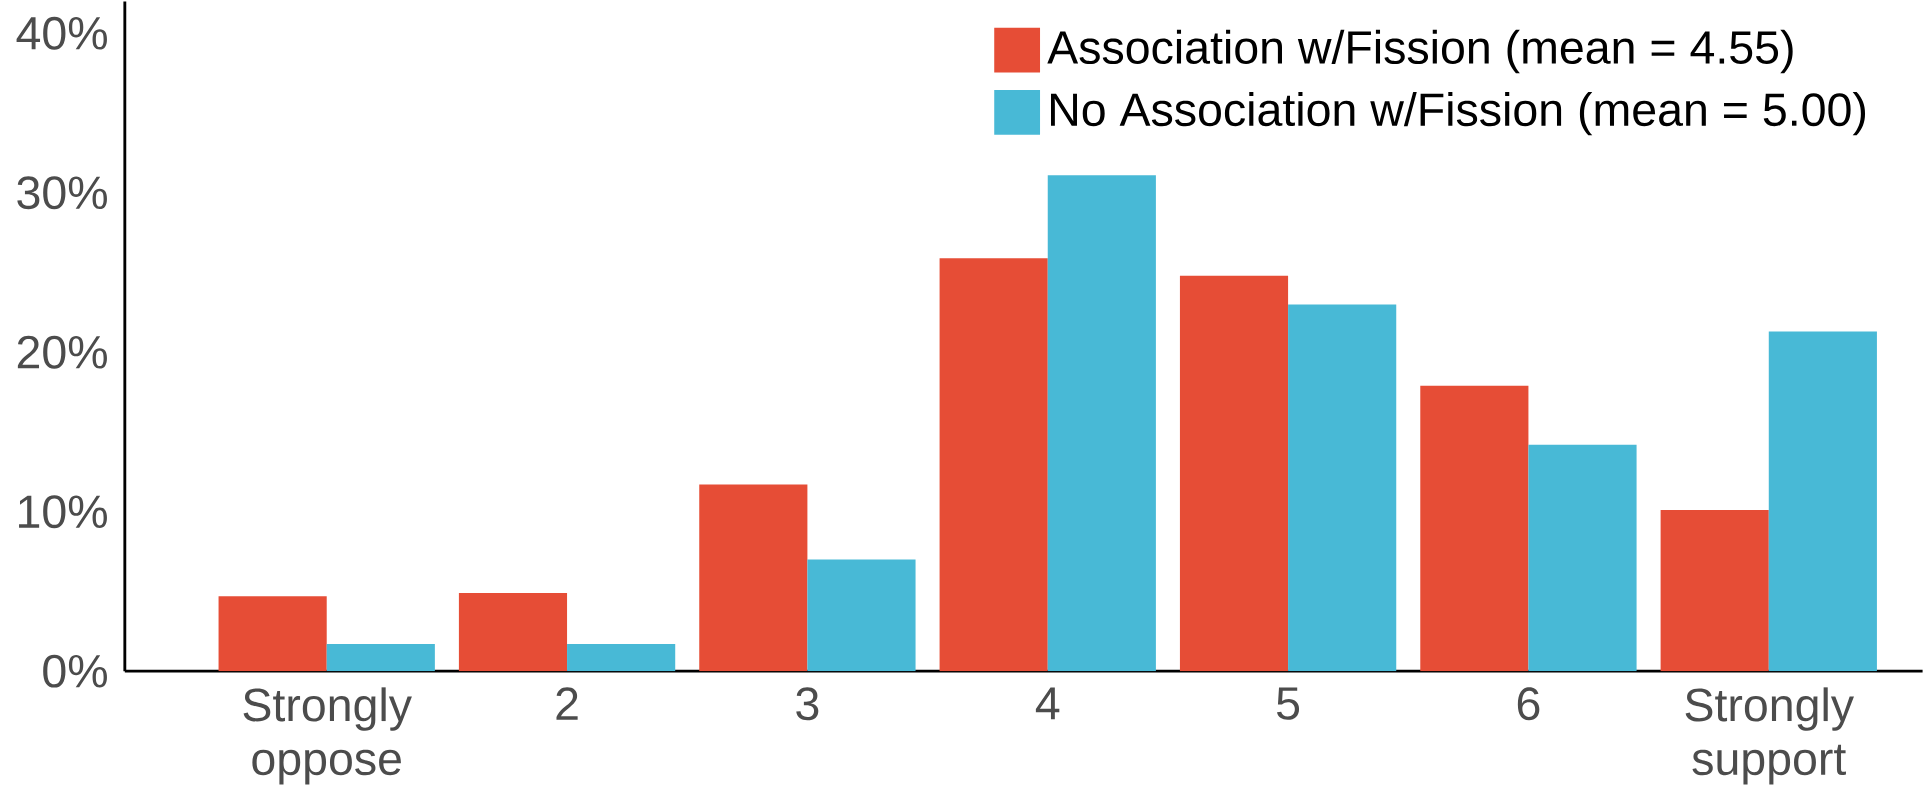 The height and width of the screenshot is (800, 1924). I want to click on y-tick-label: 10%, so click(63, 512).